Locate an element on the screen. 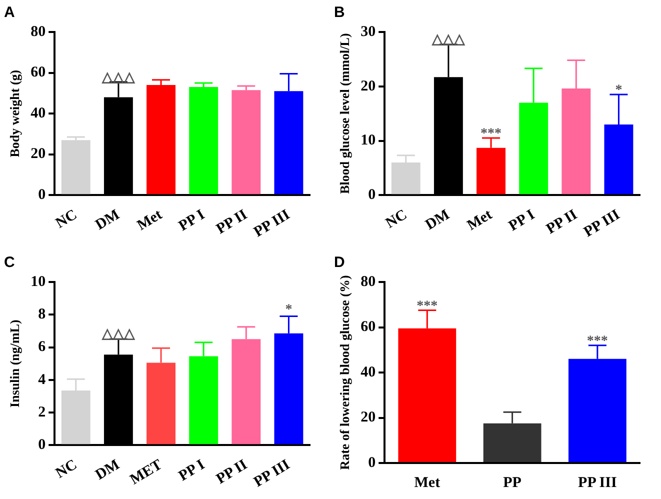 This screenshot has width=661, height=499. bar is located at coordinates (75, 167).